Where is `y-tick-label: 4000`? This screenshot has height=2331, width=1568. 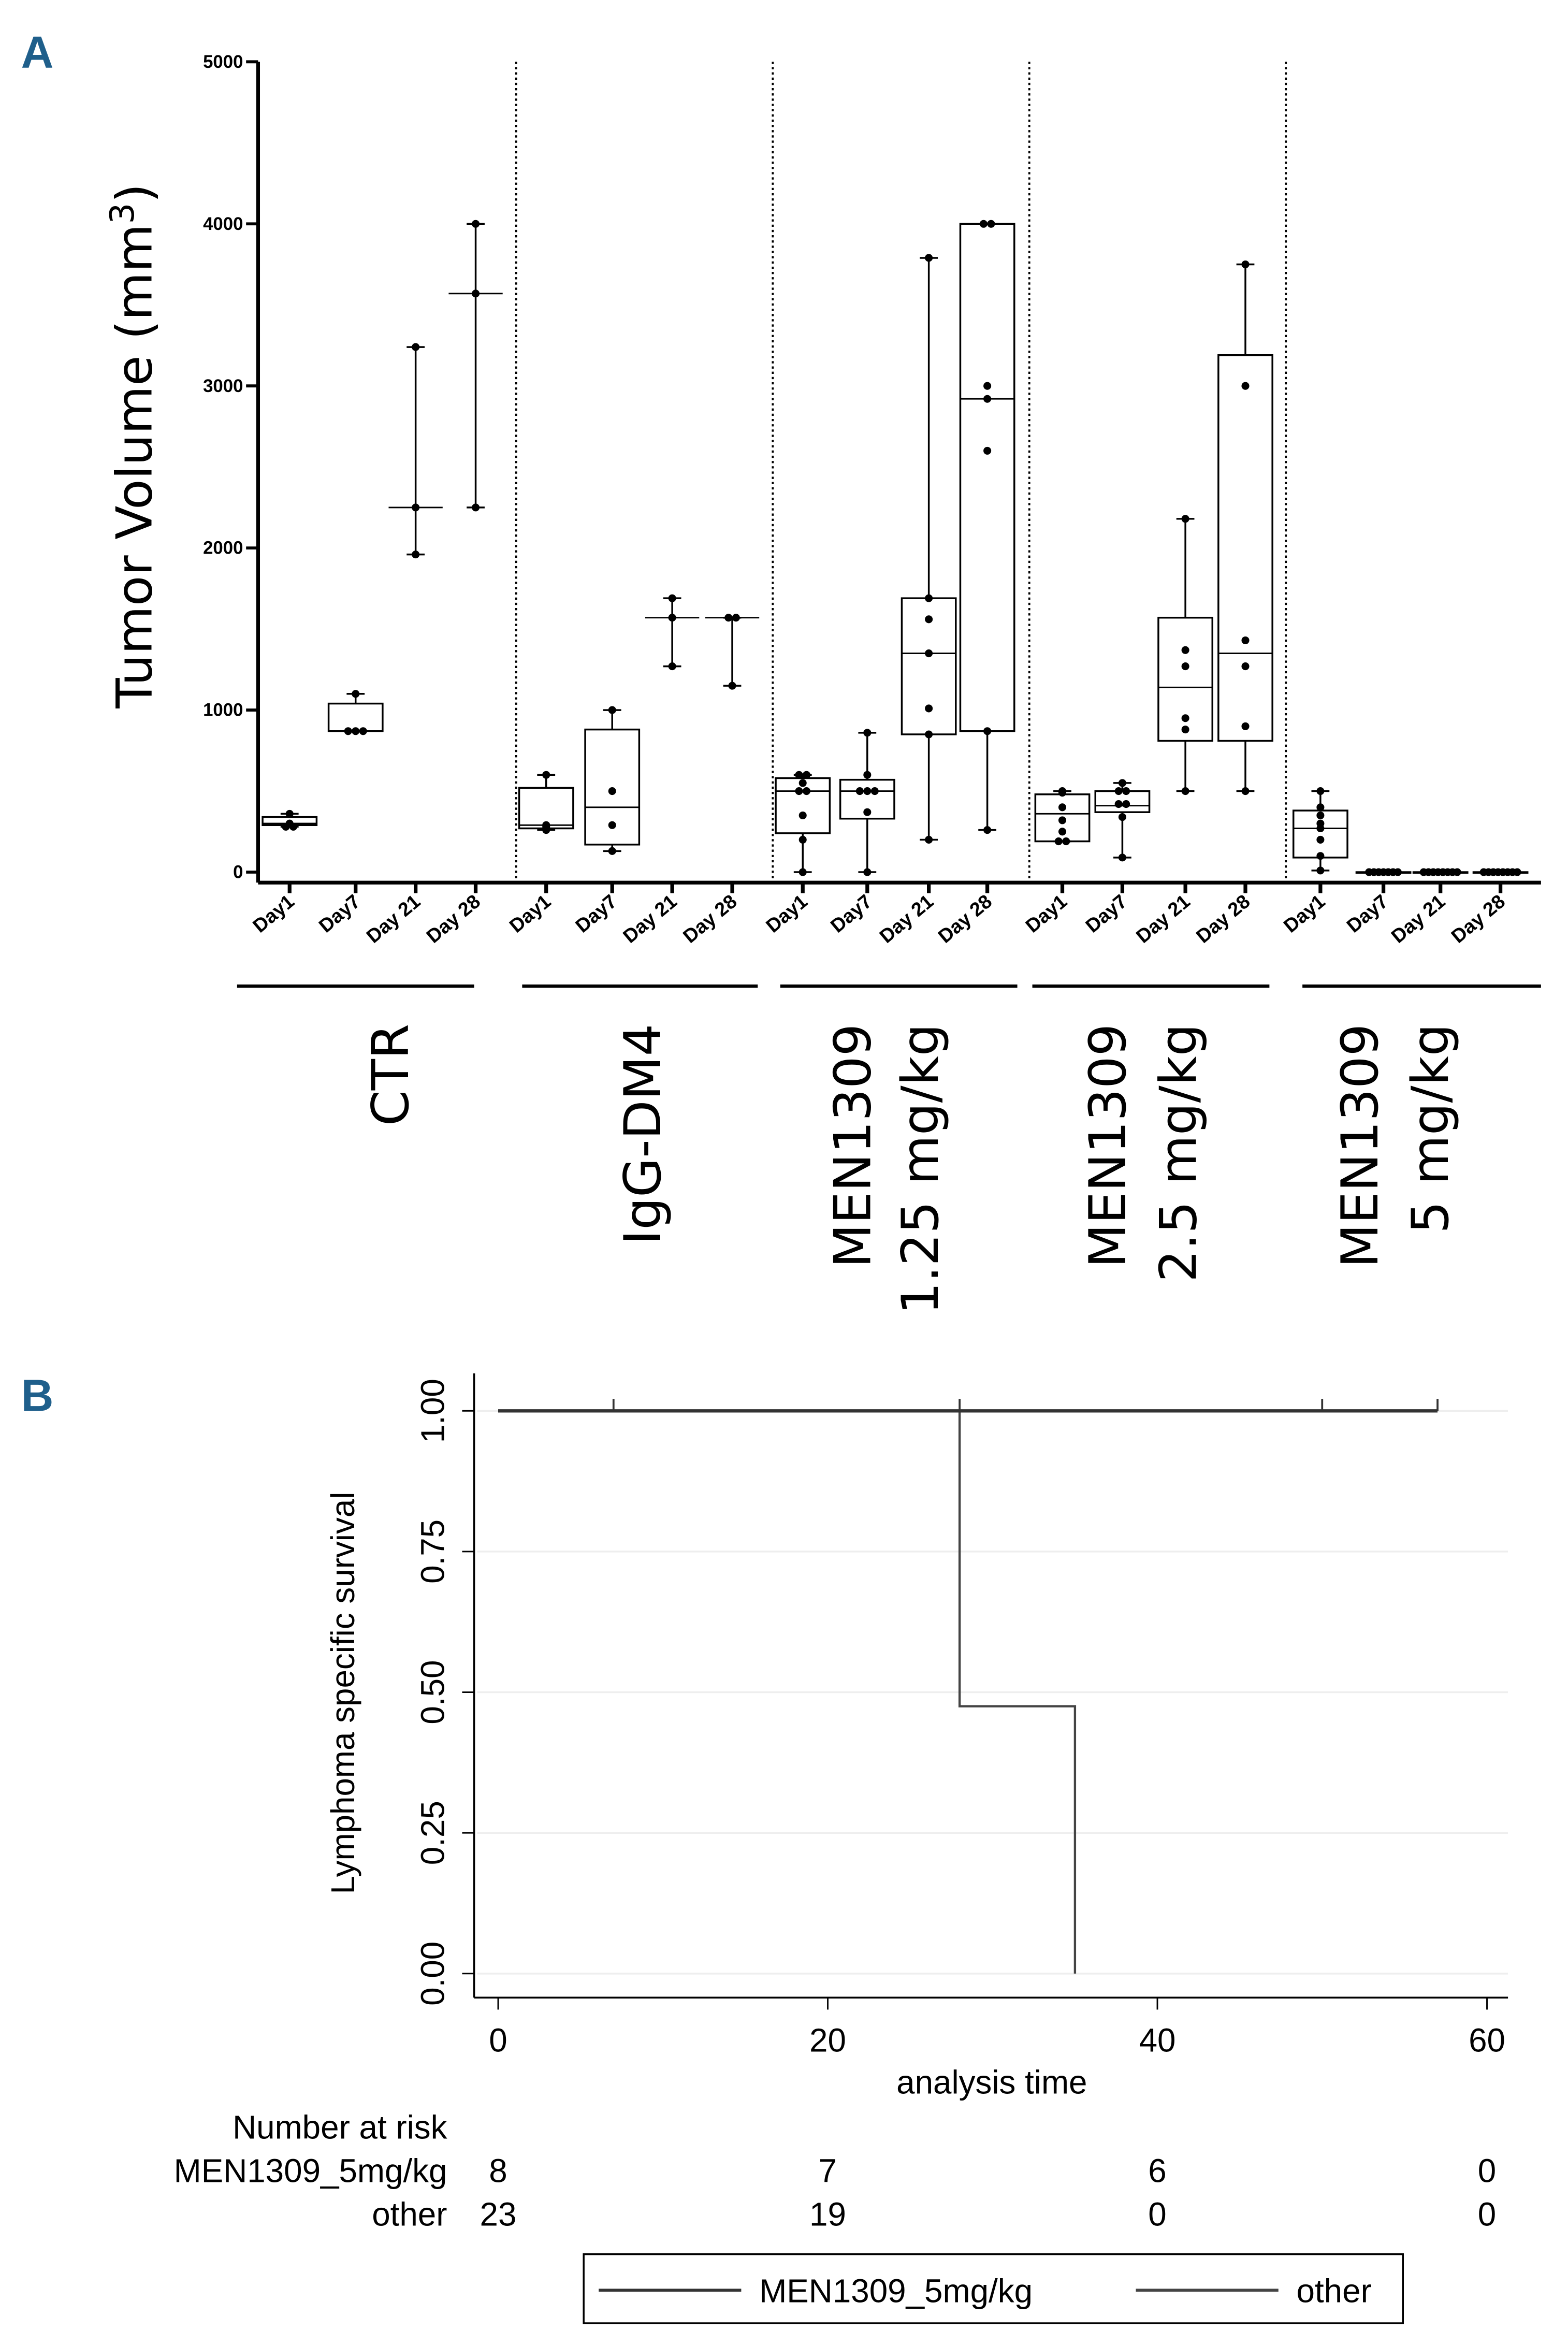 y-tick-label: 4000 is located at coordinates (223, 224).